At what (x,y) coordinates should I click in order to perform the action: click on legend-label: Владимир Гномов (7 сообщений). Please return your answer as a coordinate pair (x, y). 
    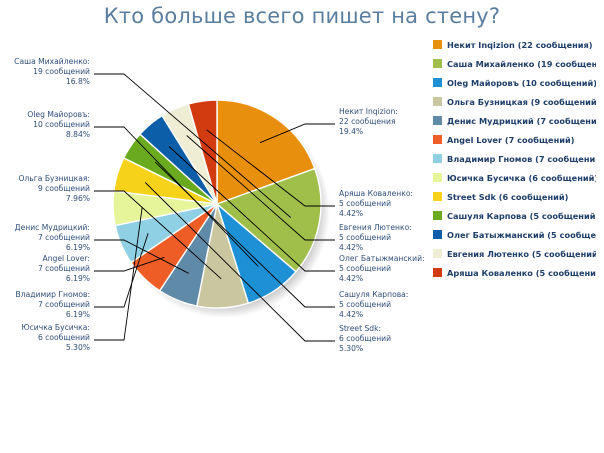
    Looking at the image, I should click on (525, 159).